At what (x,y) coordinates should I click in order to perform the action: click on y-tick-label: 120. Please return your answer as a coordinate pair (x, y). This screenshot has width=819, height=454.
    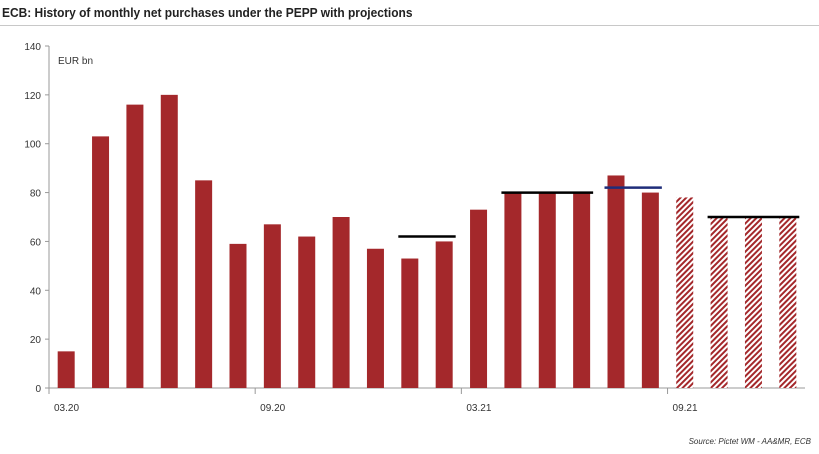
    Looking at the image, I should click on (32, 96).